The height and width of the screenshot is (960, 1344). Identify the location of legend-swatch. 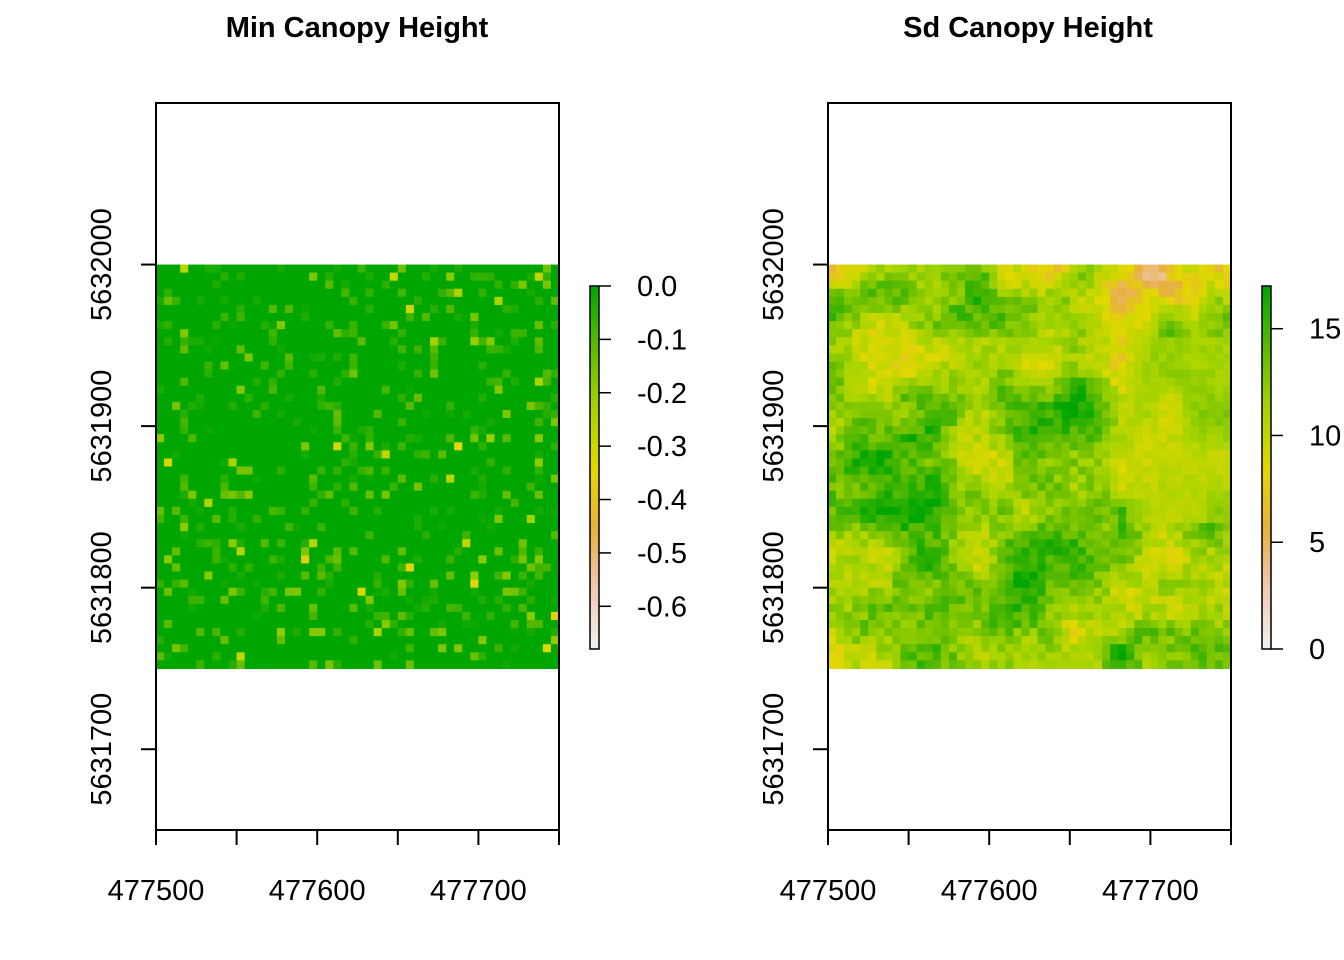
(594, 616).